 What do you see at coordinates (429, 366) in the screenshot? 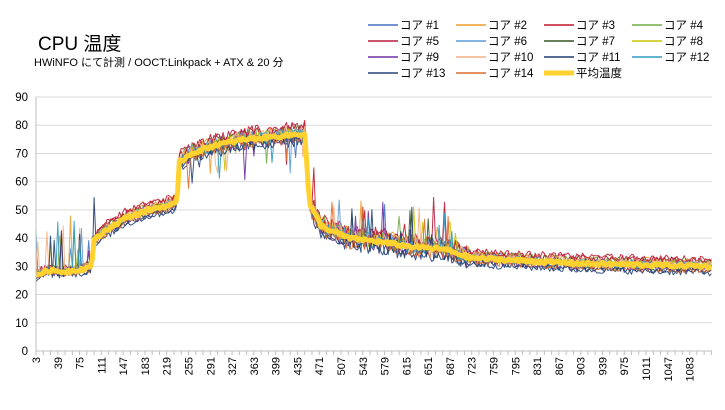
I see `x-tick-label: 651` at bounding box center [429, 366].